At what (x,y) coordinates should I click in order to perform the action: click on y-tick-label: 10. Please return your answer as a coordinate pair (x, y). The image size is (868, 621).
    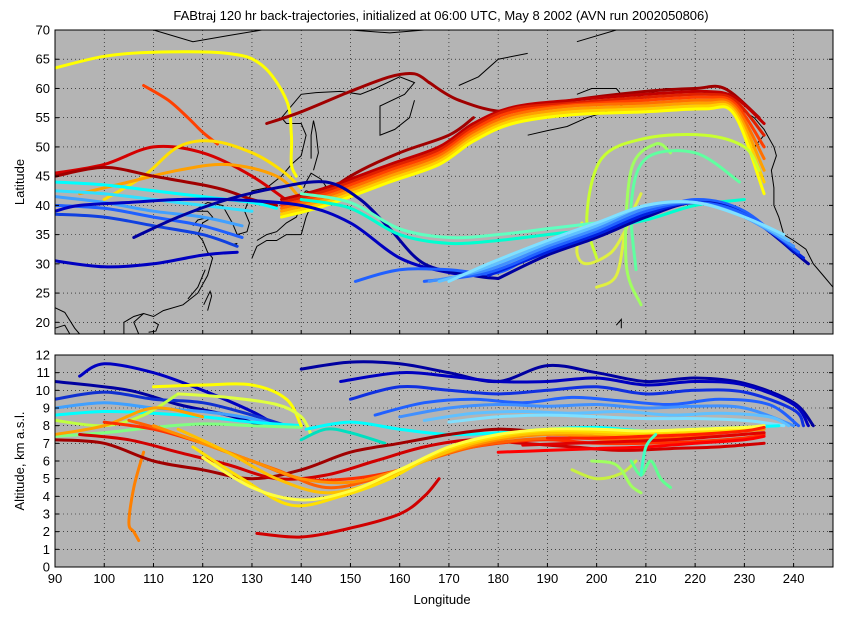
    Looking at the image, I should click on (43, 390).